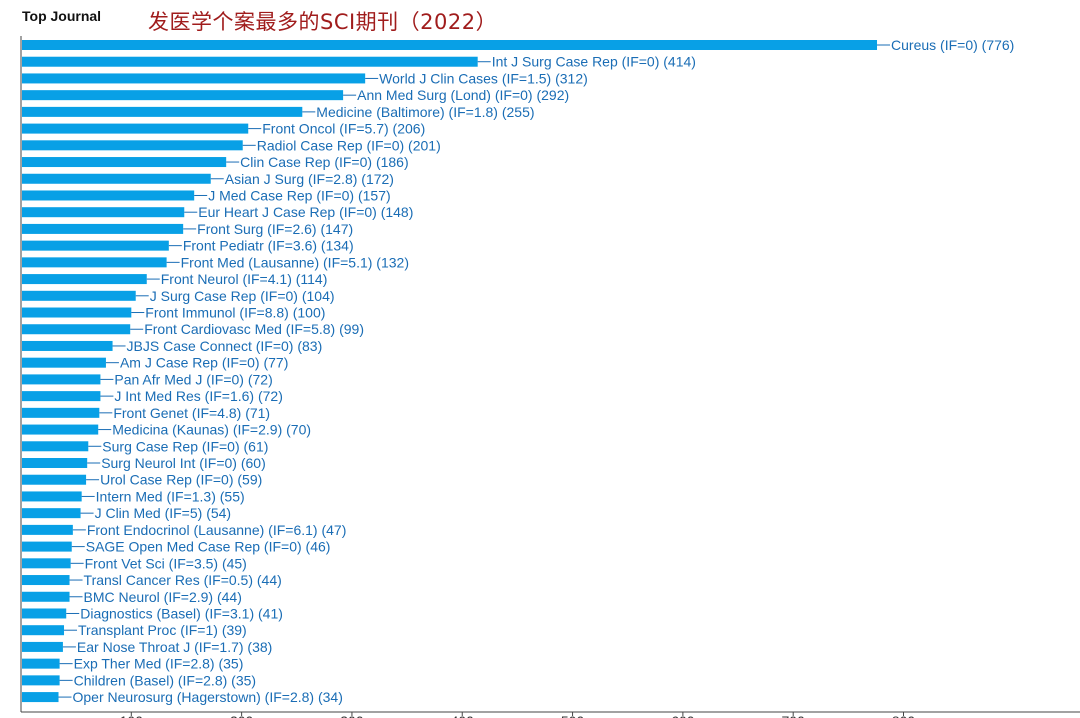  What do you see at coordinates (163, 513) in the screenshot?
I see `bar-label: J Clin Med (IF=5) (54)` at bounding box center [163, 513].